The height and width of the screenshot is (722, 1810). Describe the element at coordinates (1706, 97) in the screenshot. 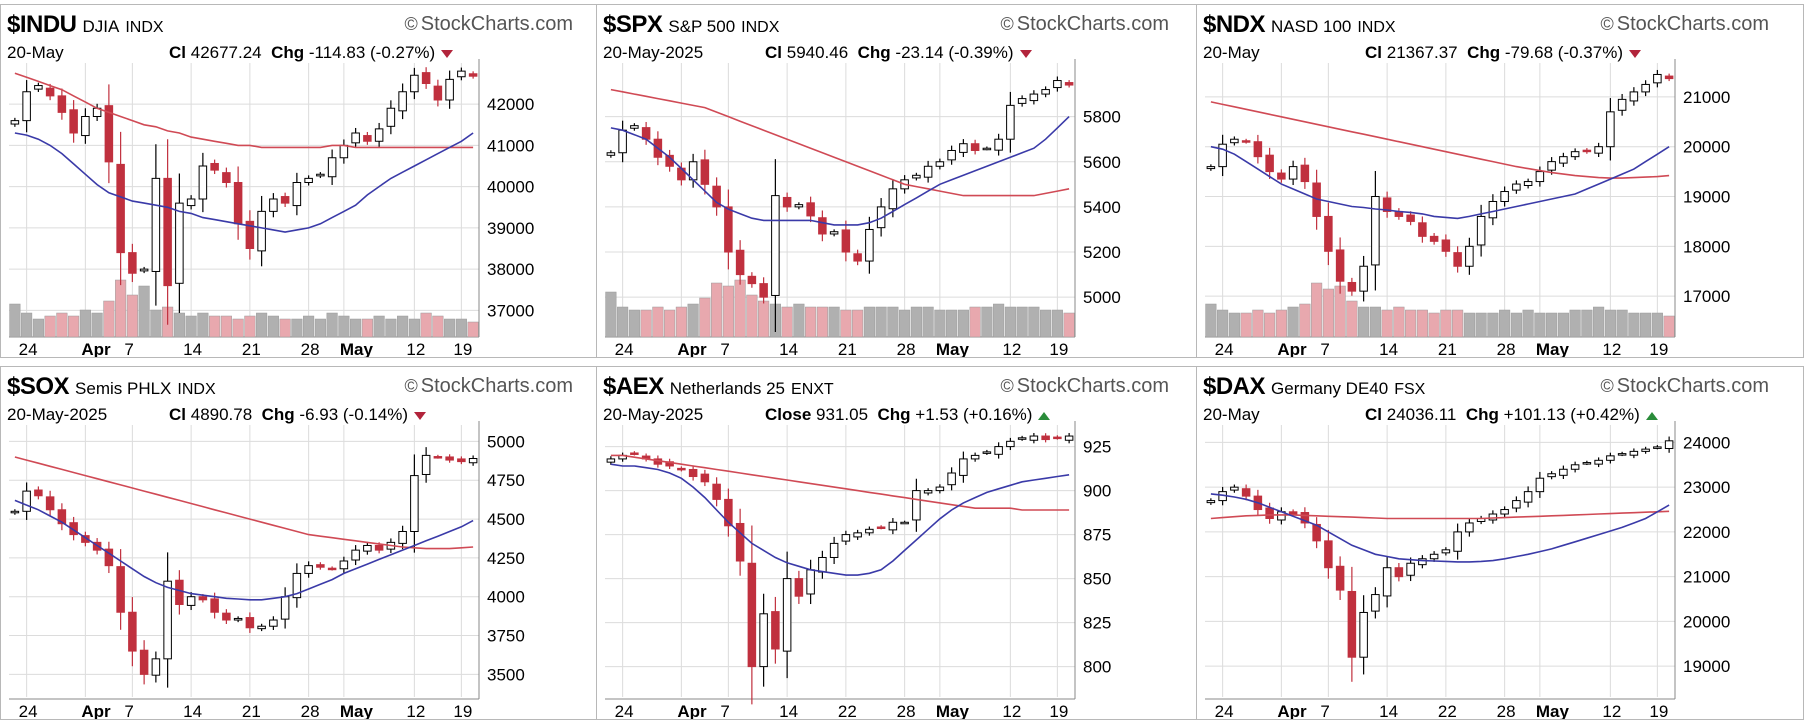

I see `y-tick-label: 21000` at that location.